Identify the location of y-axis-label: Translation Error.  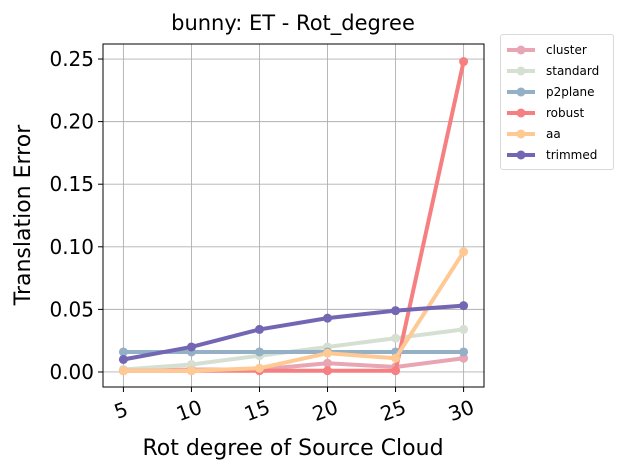
(23, 215).